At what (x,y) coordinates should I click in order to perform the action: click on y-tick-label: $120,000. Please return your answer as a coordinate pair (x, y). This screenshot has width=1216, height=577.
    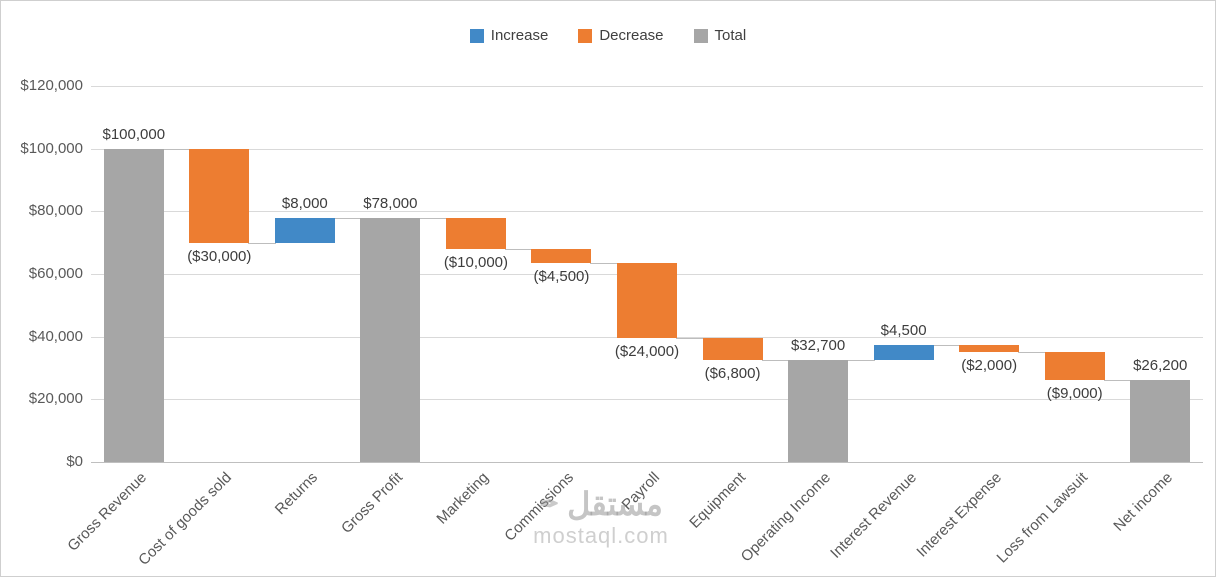
    Looking at the image, I should click on (51, 85).